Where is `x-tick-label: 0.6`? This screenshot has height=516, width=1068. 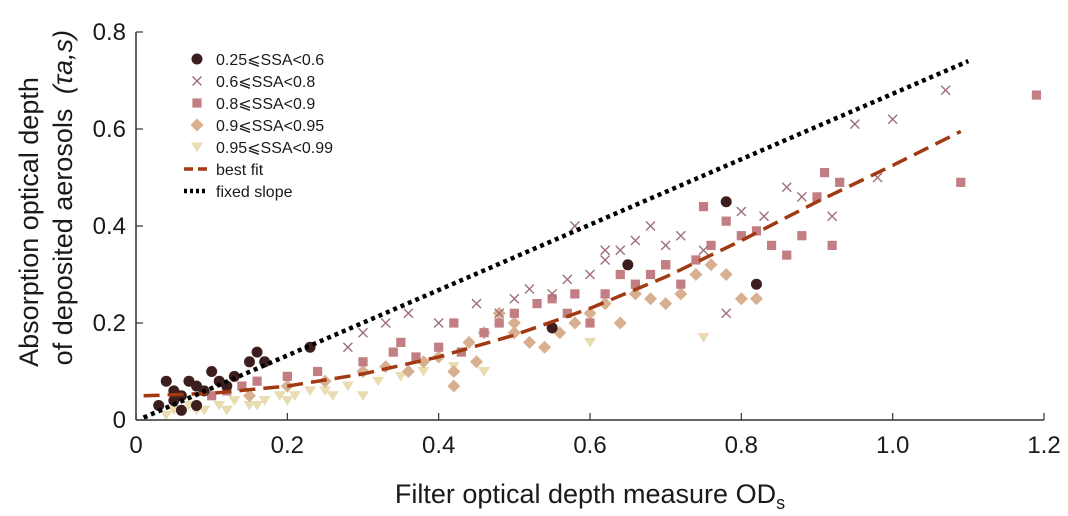
x-tick-label: 0.6 is located at coordinates (589, 445).